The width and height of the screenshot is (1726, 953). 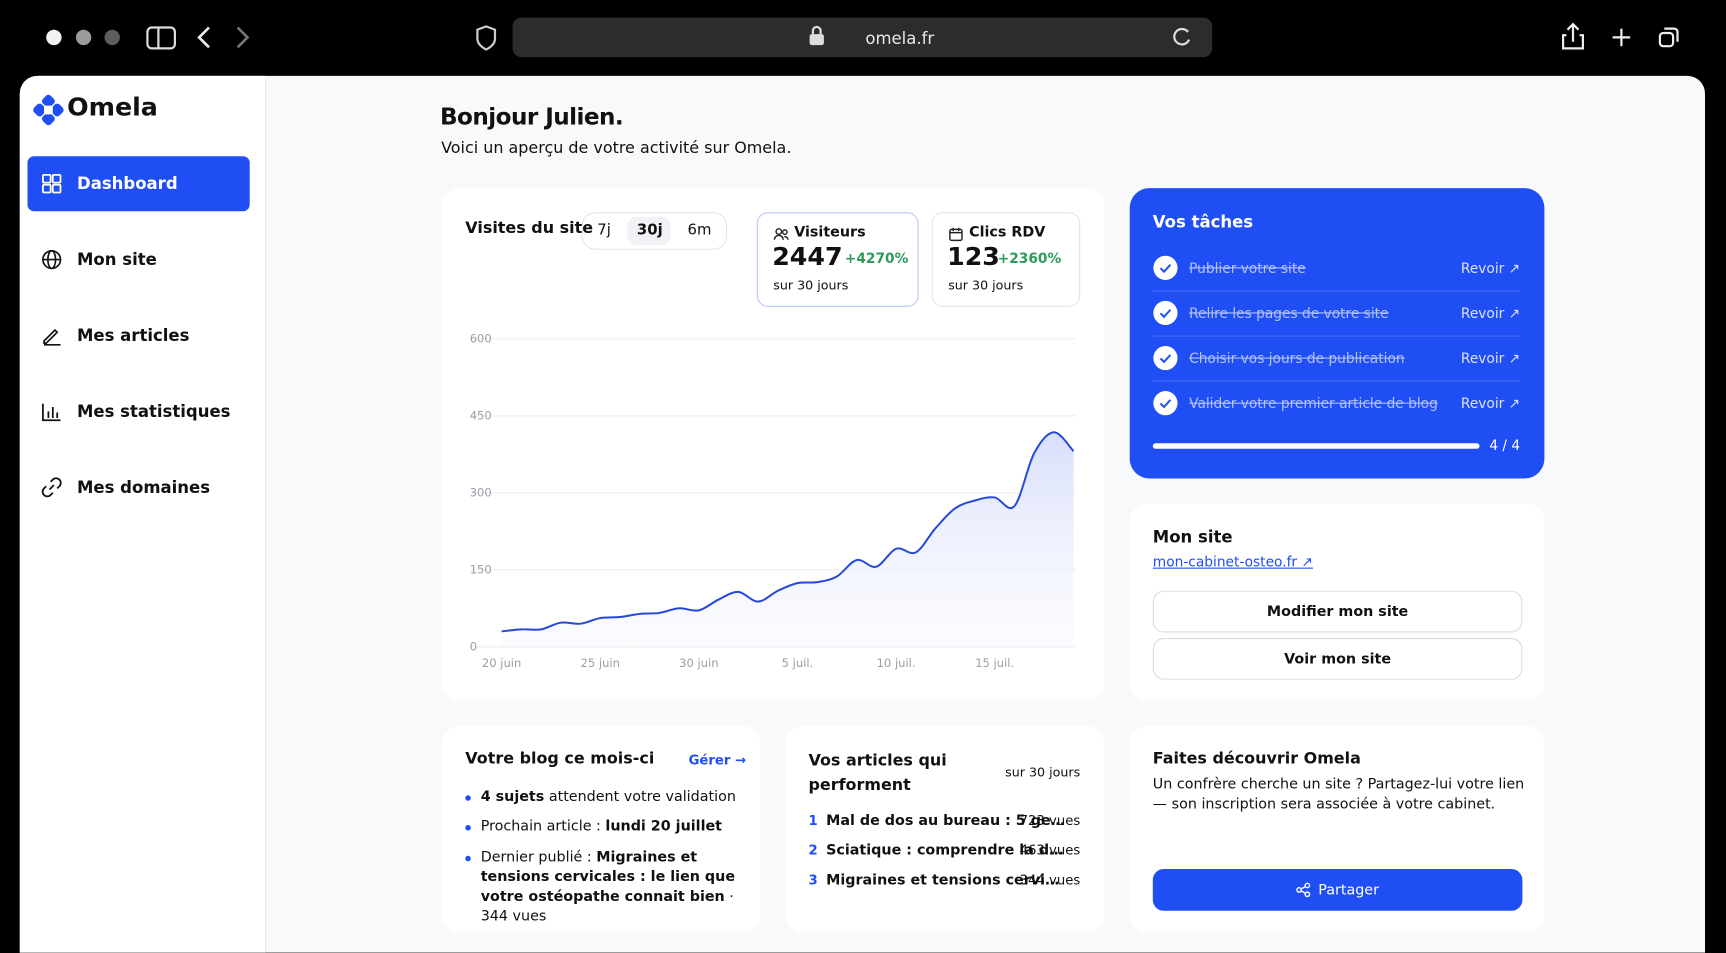 I want to click on nav-item: Mes statistiques, so click(x=139, y=411).